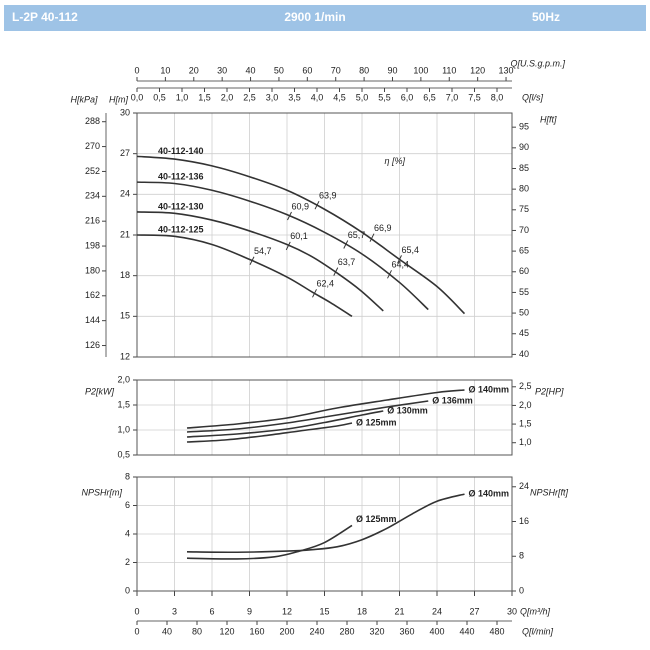 Image resolution: width=650 pixels, height=650 pixels. Describe the element at coordinates (474, 97) in the screenshot. I see `top-axis-tick-label: 7,5` at that location.